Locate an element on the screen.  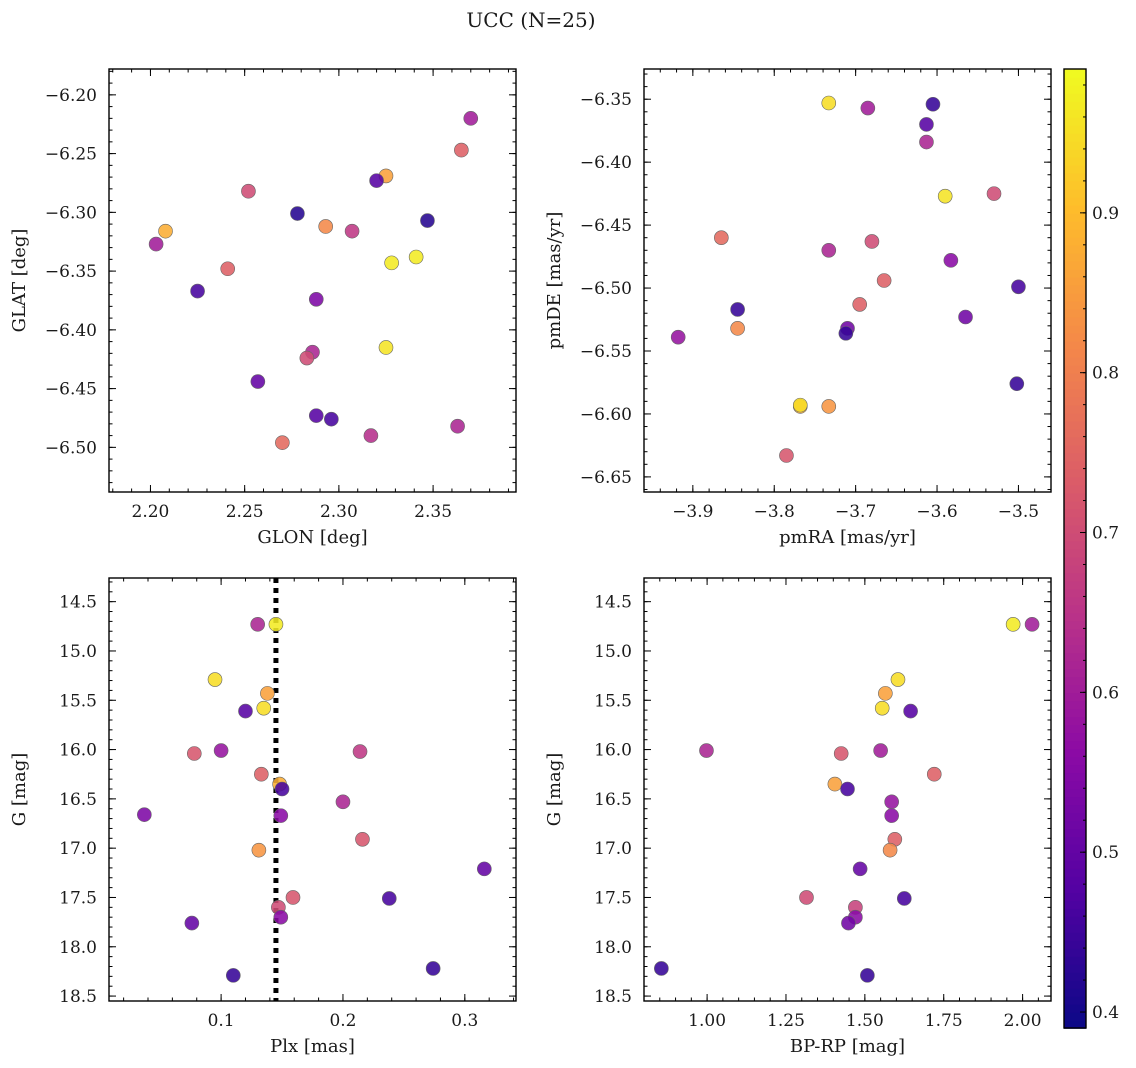
colorbar-tick-label: 0.9 is located at coordinates (1105, 214).